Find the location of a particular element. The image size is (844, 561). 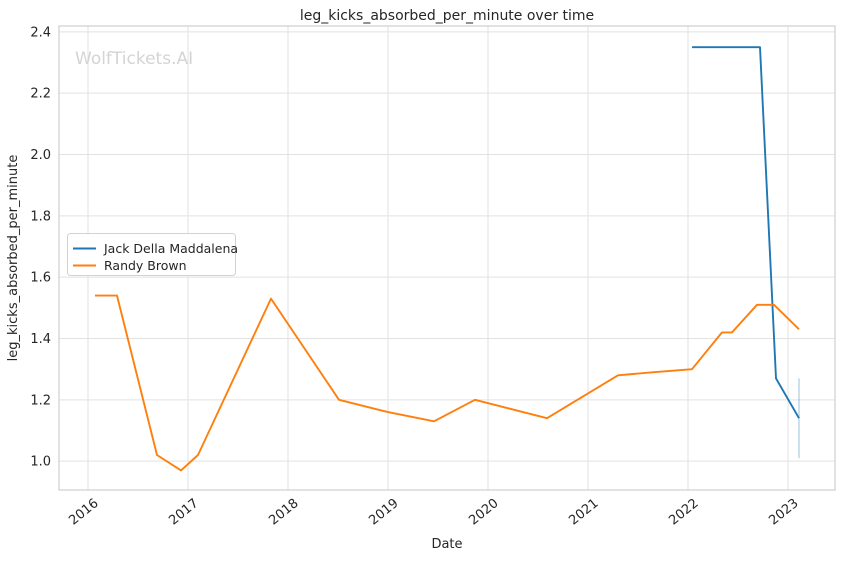

y-tick-label: 1.0 is located at coordinates (40, 462).